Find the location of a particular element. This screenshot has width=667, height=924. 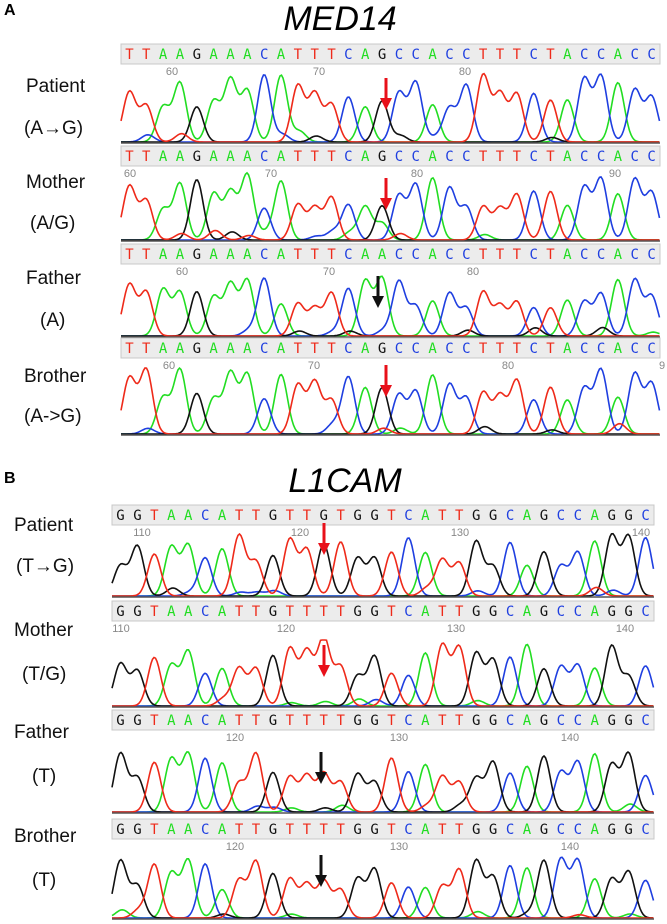

sequence-bar-l1cam-mother is located at coordinates (383, 611).